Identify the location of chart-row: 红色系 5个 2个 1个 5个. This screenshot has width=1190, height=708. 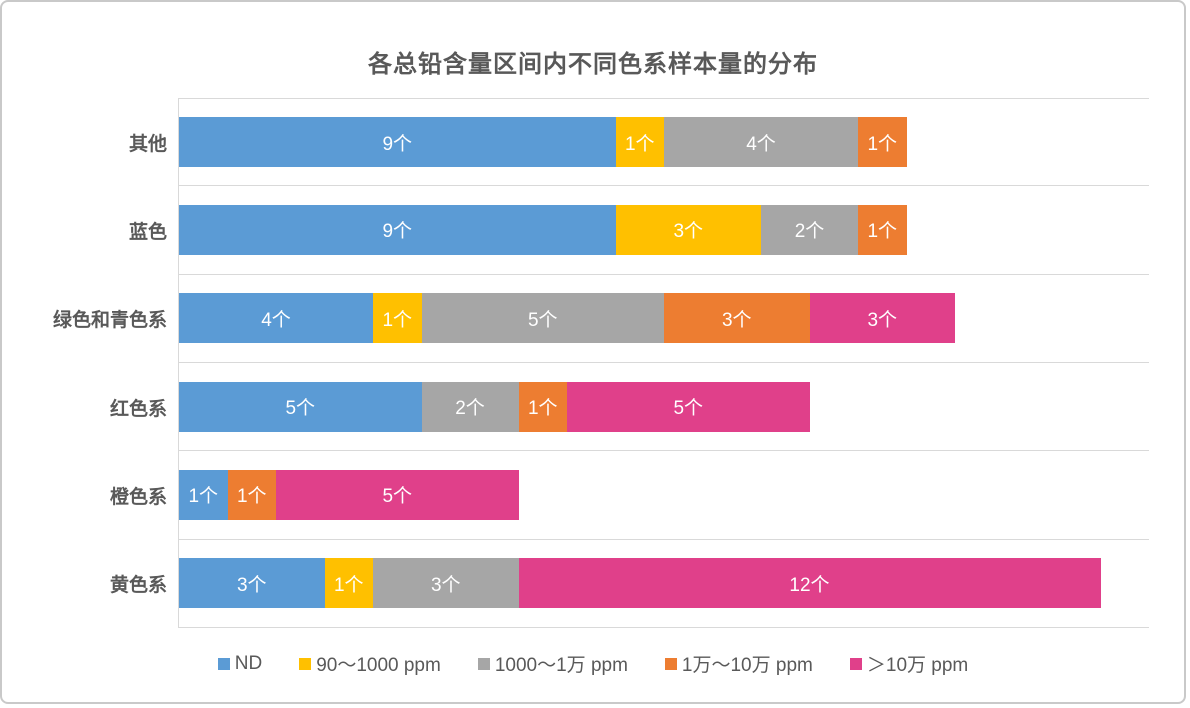
(593, 407).